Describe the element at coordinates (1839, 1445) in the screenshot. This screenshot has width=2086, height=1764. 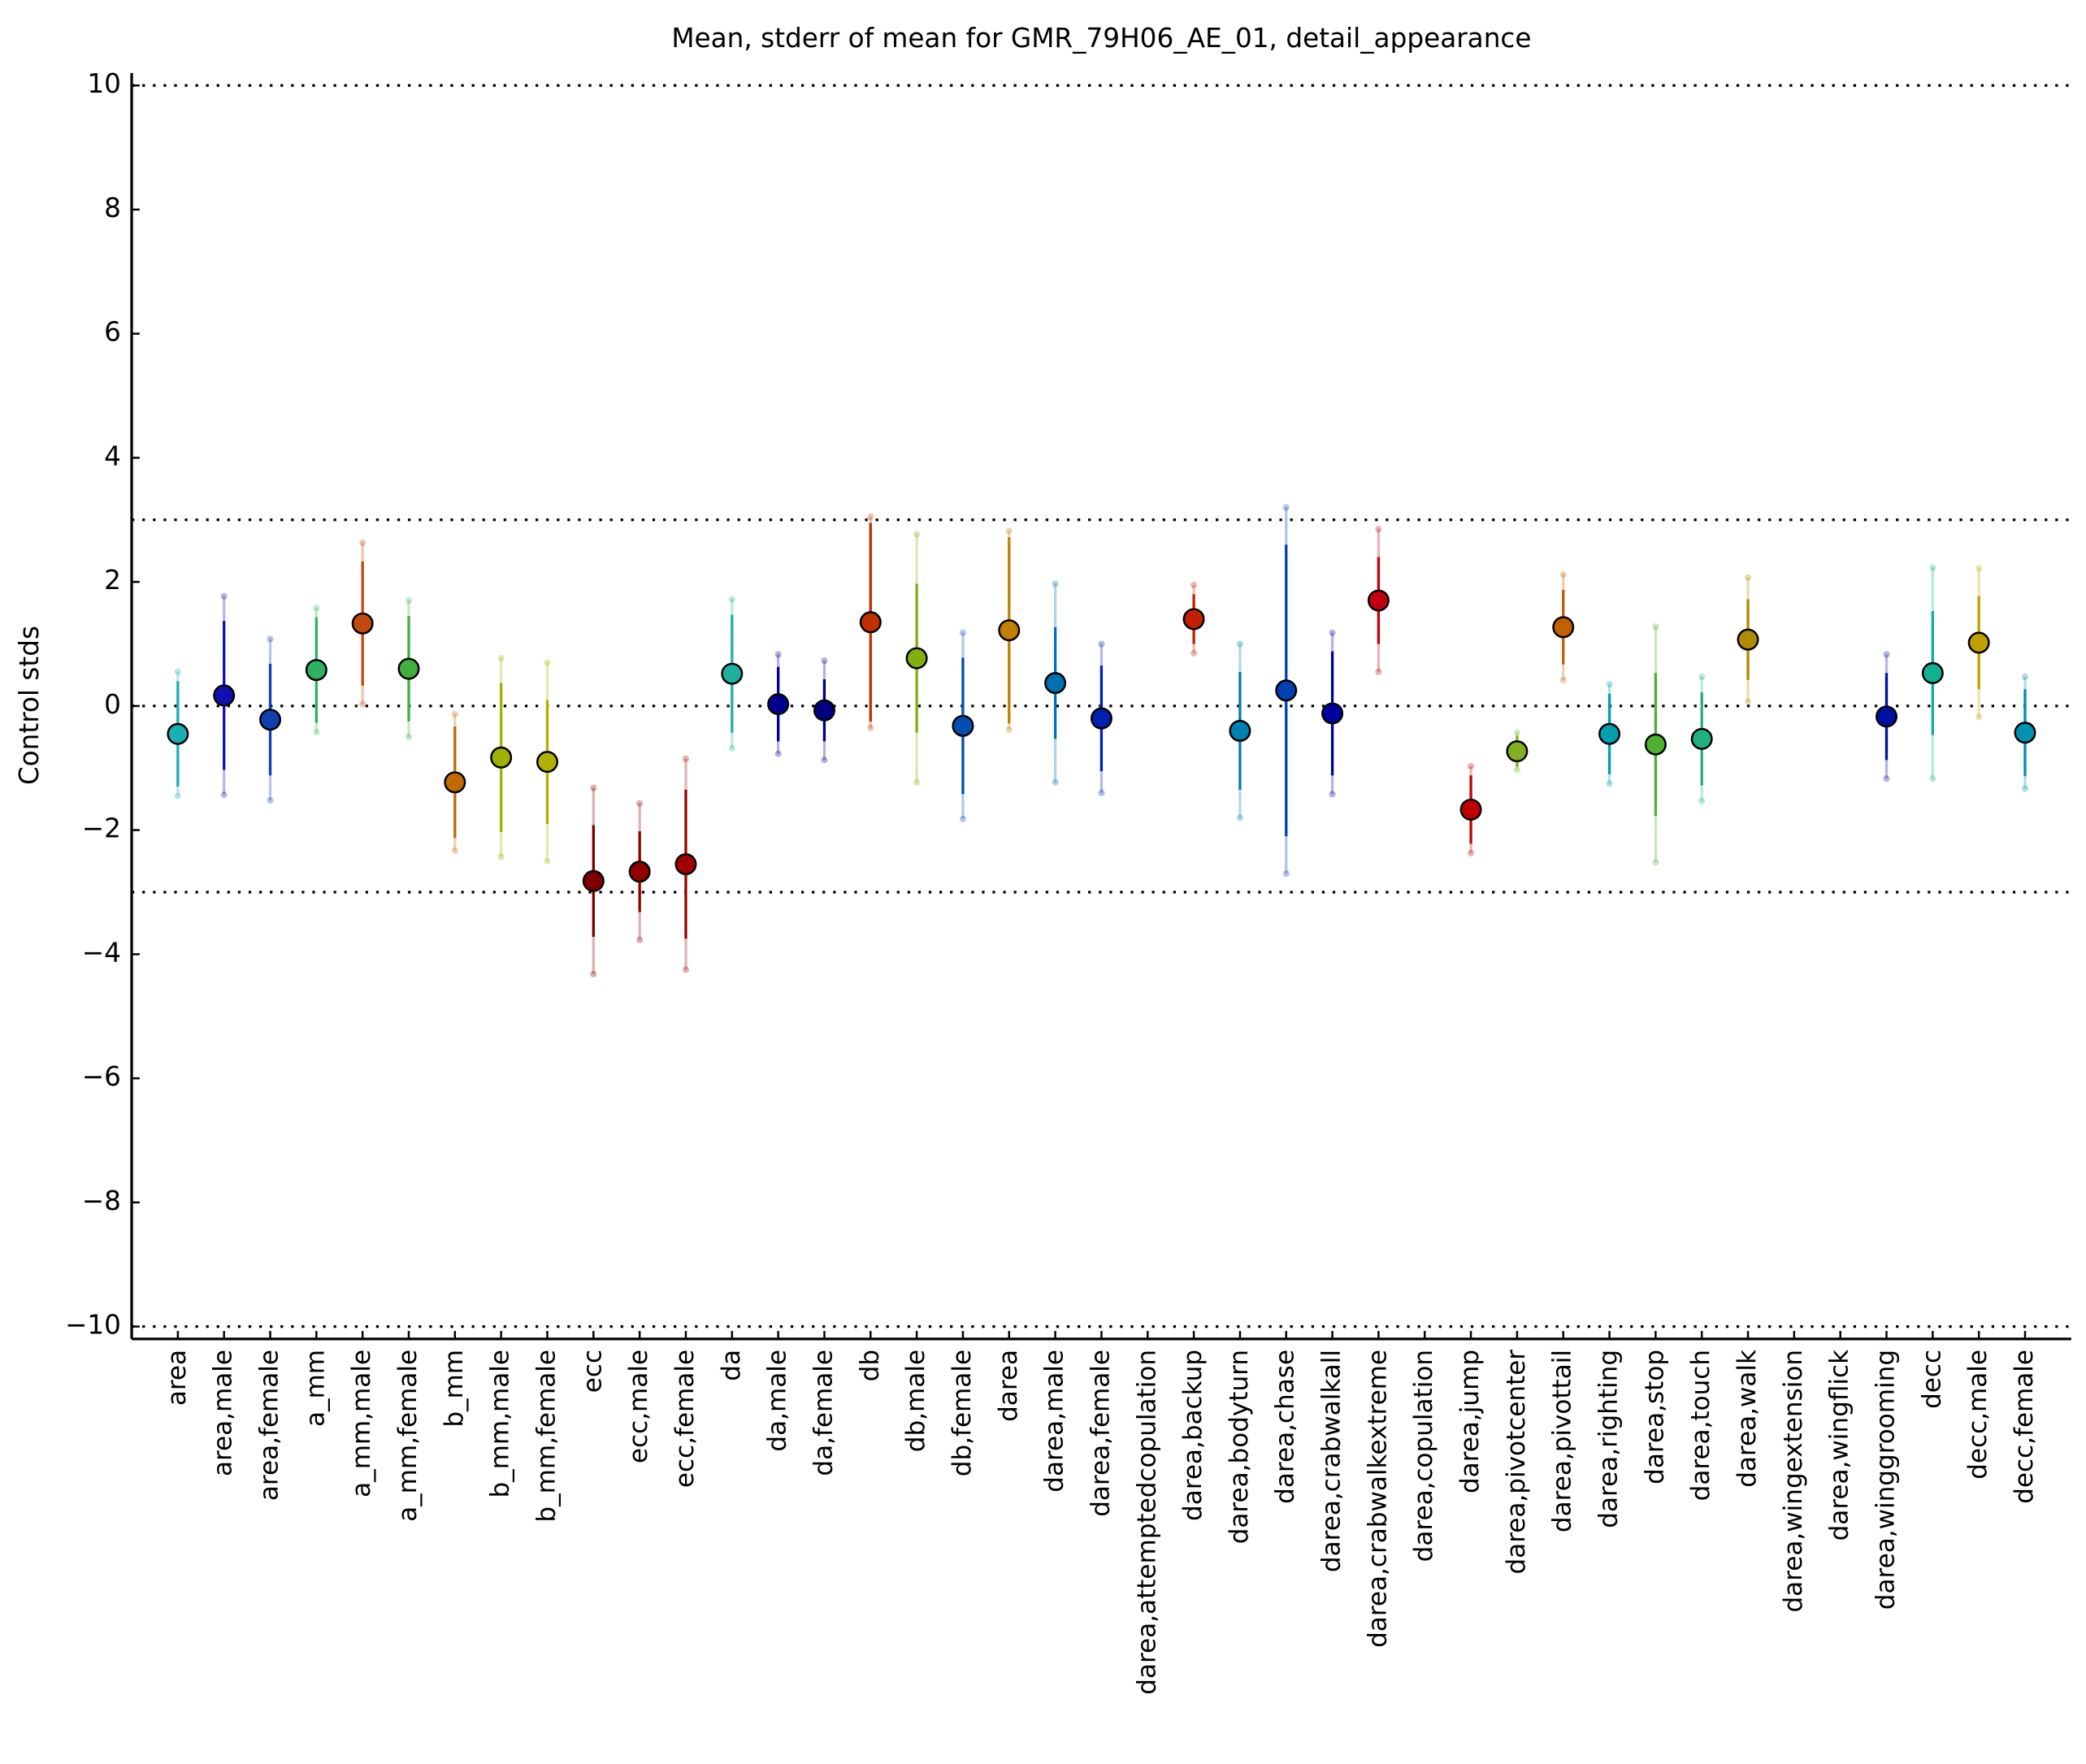
I see `x-tick-label: darea,wingflick` at that location.